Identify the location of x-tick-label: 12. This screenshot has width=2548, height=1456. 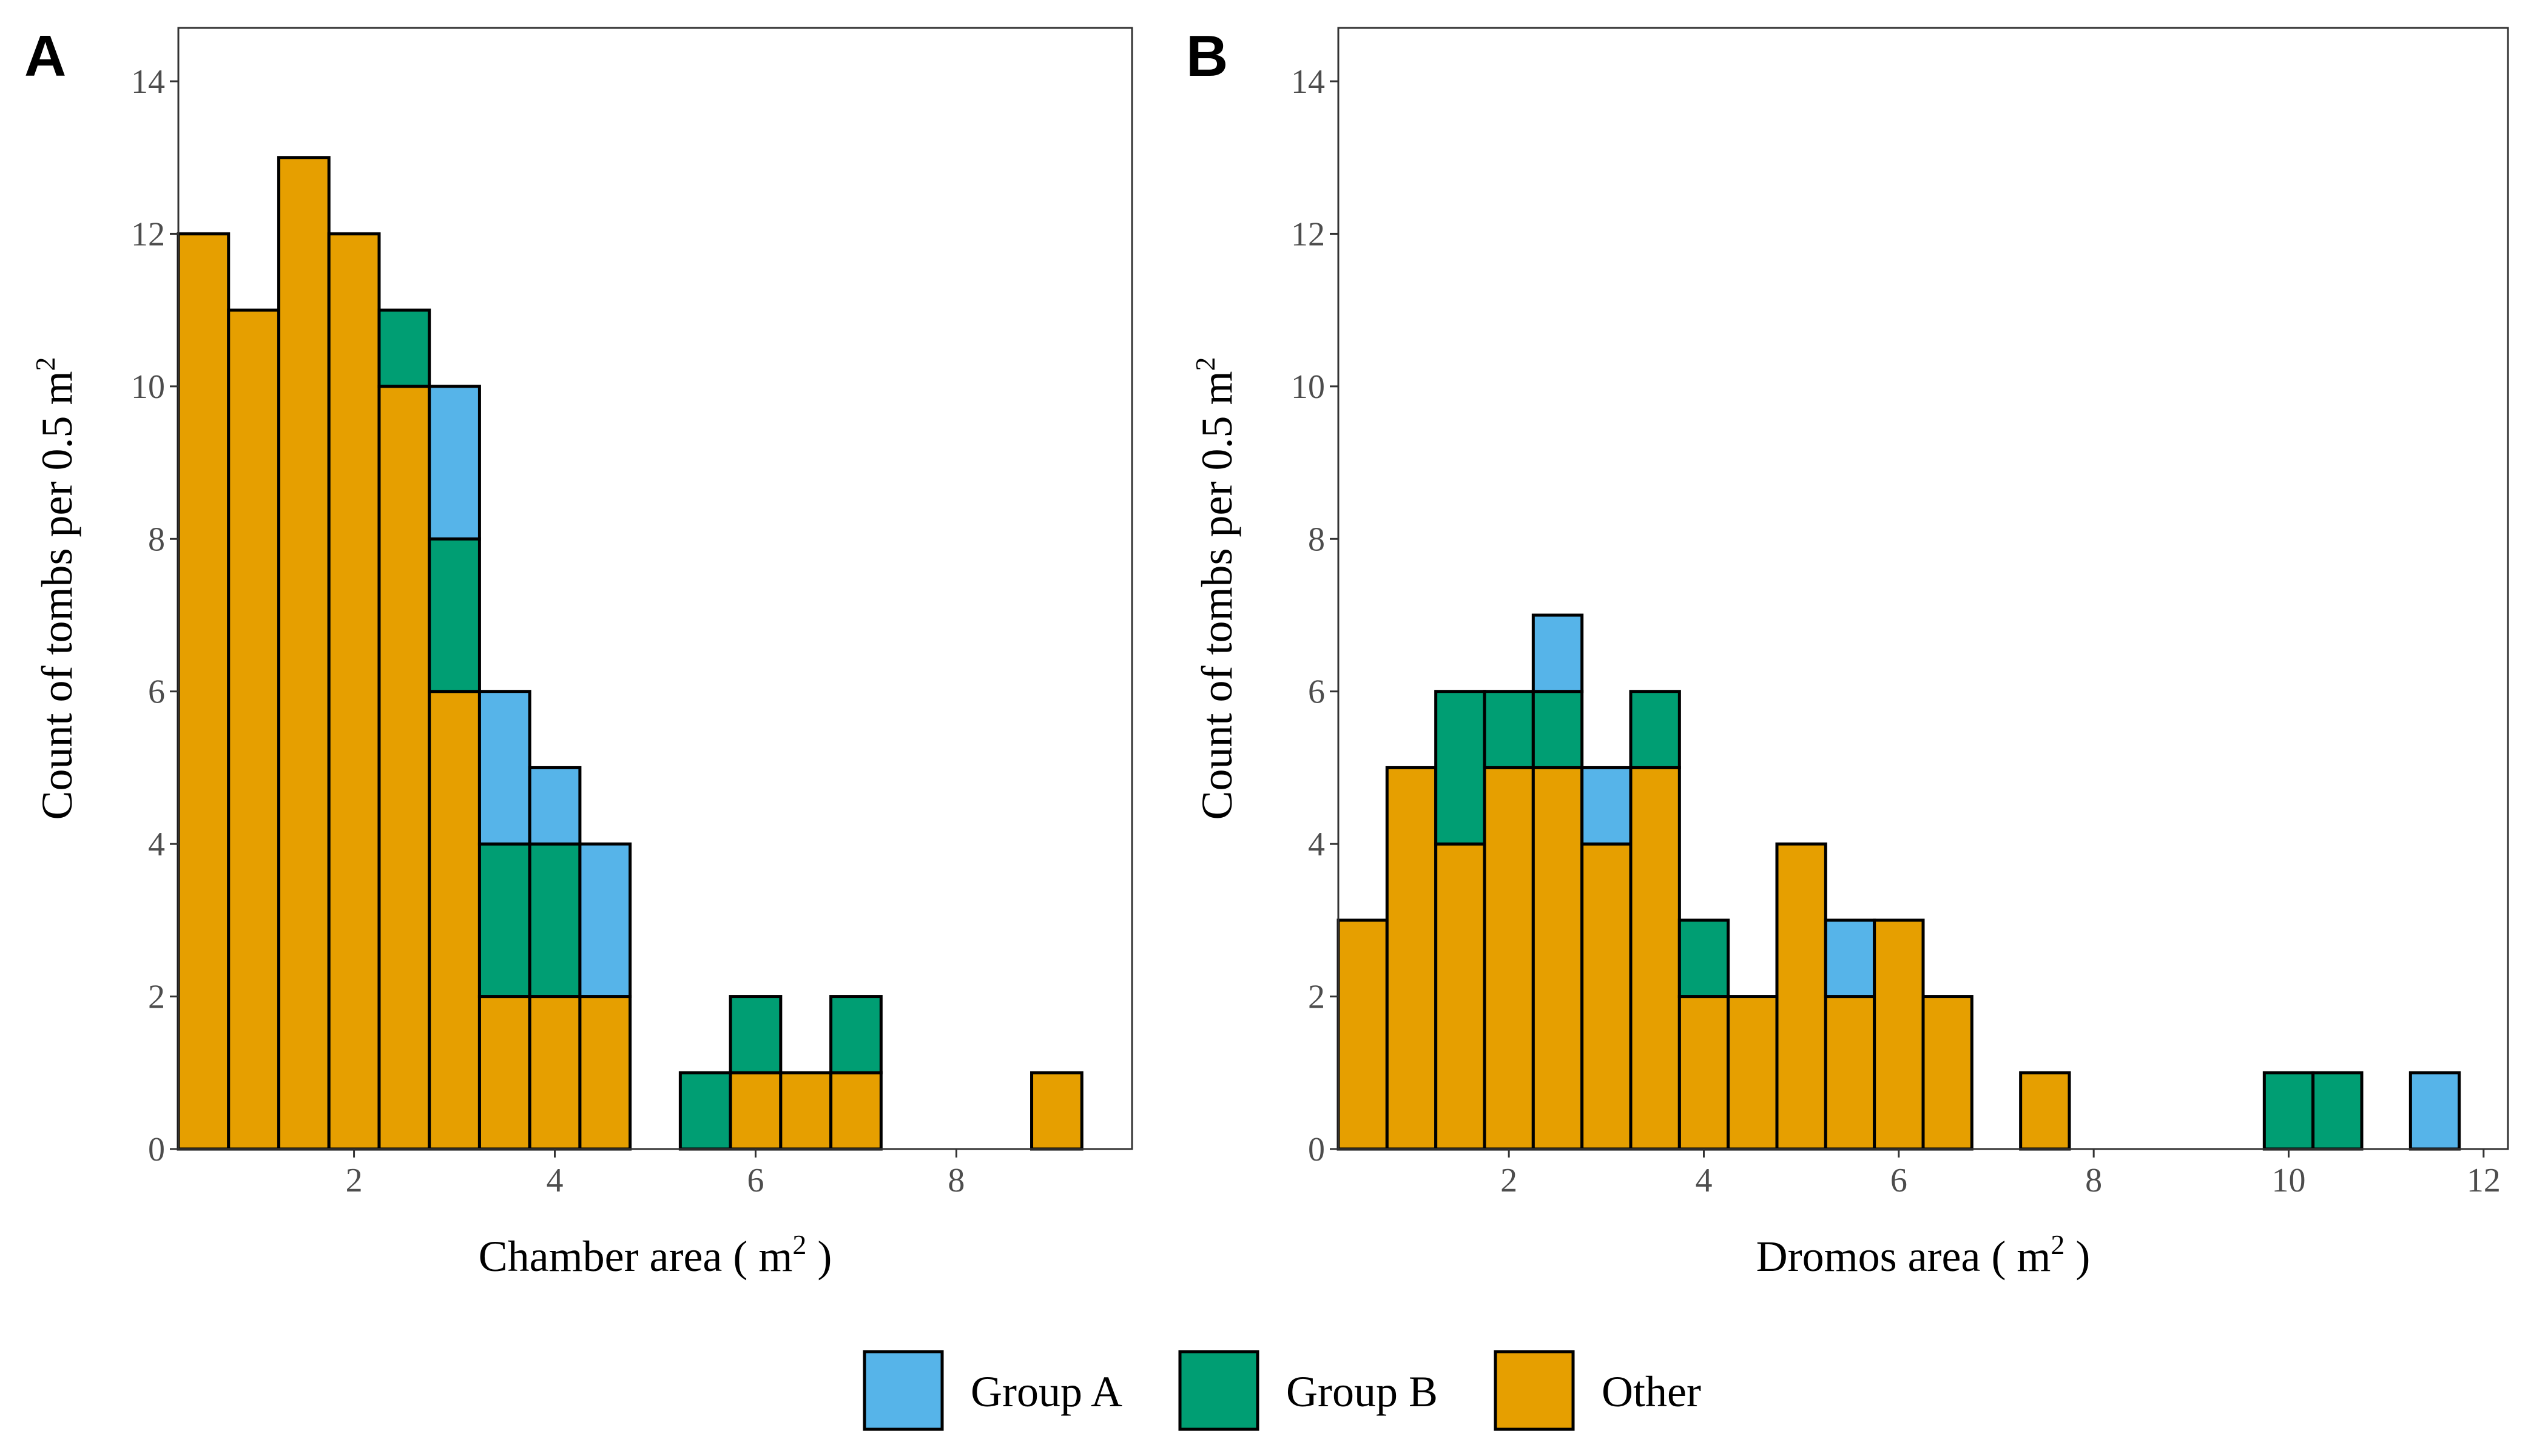
(2484, 1180).